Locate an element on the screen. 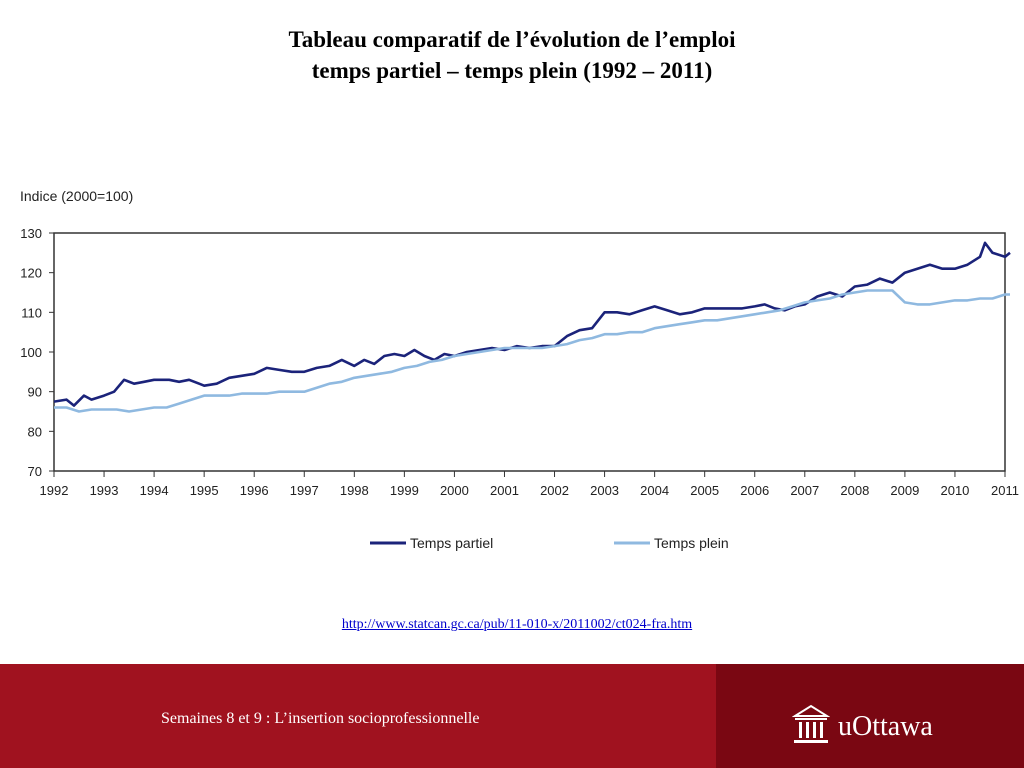 This screenshot has width=1024, height=768. university-building-icon is located at coordinates (811, 723).